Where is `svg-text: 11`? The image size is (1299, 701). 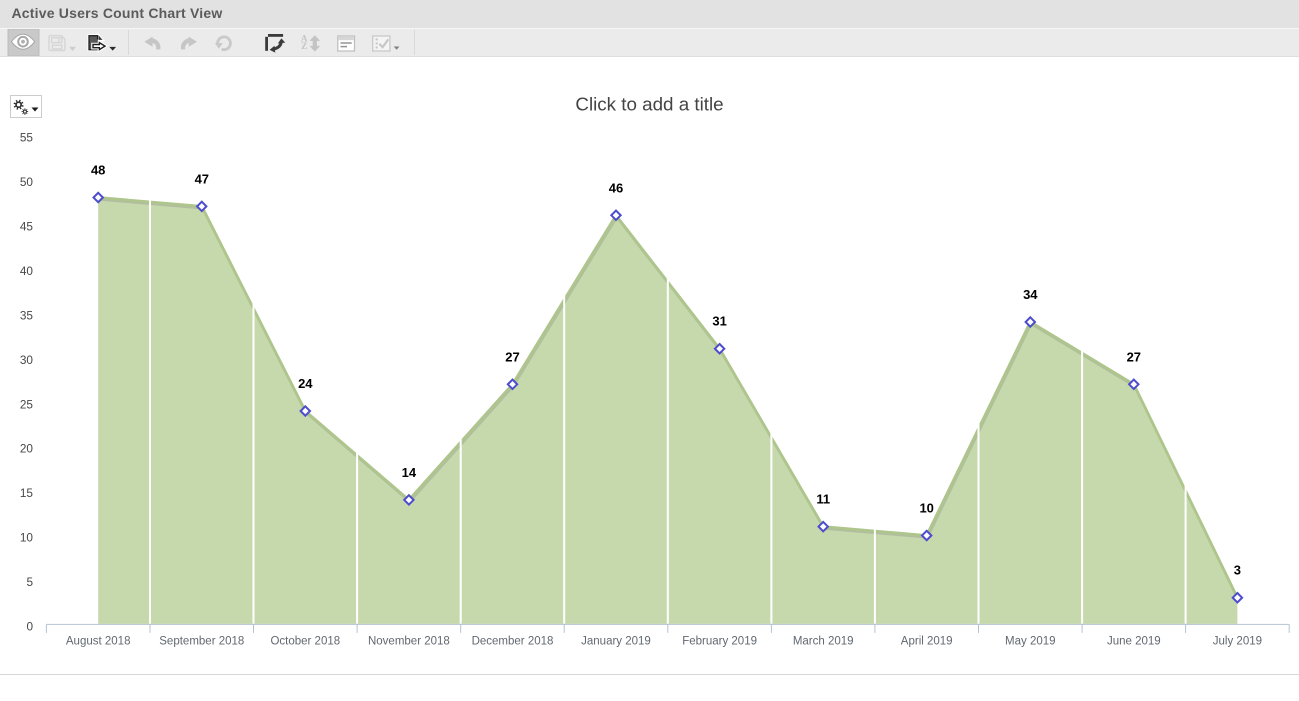
svg-text: 11 is located at coordinates (823, 499).